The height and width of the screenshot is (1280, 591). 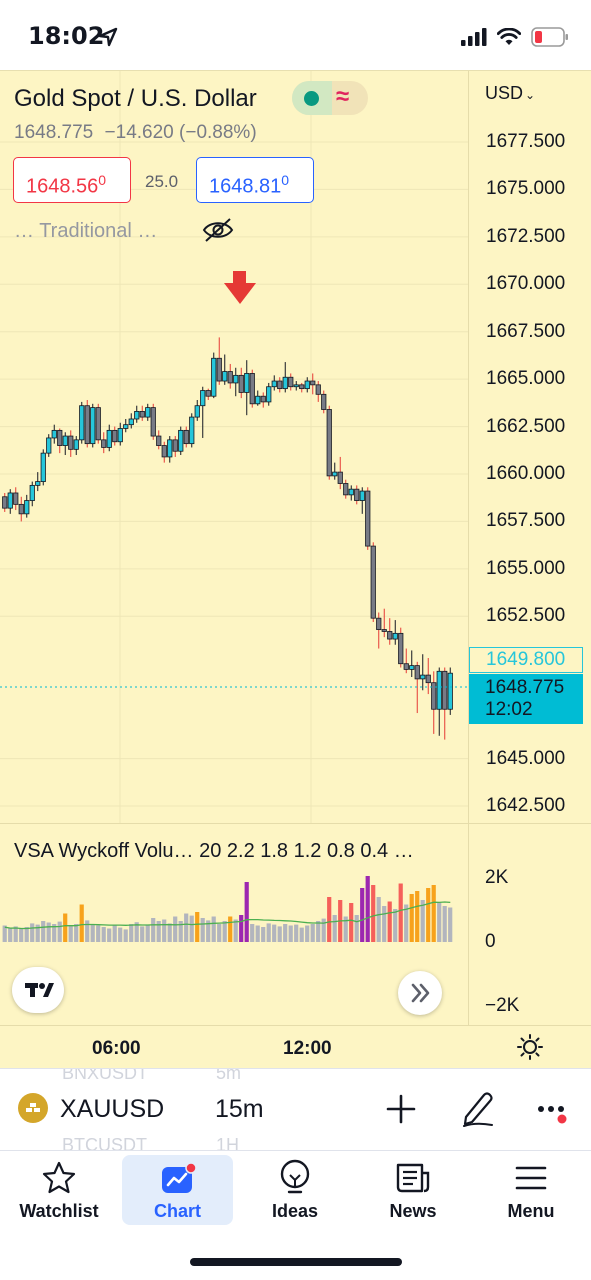 What do you see at coordinates (135, 133) in the screenshot?
I see `price-summary: 1648.775 −14.620 (−0.88%)` at bounding box center [135, 133].